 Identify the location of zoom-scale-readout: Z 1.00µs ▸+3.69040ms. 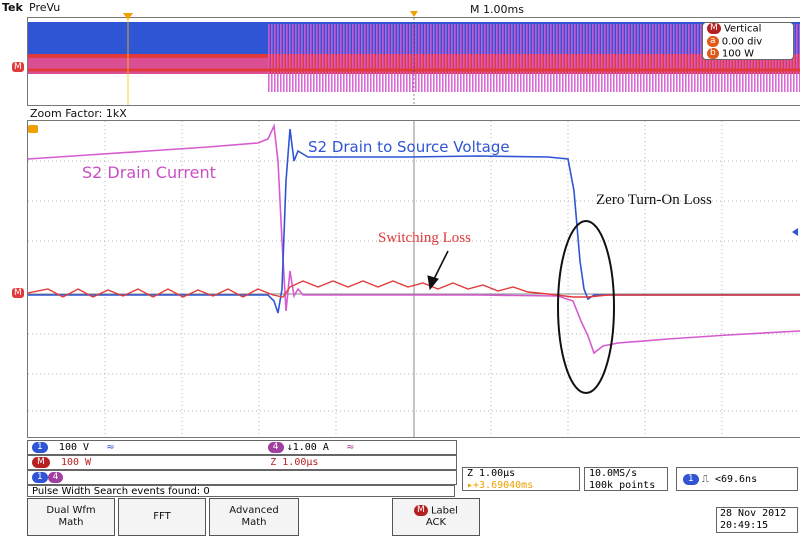
(521, 479).